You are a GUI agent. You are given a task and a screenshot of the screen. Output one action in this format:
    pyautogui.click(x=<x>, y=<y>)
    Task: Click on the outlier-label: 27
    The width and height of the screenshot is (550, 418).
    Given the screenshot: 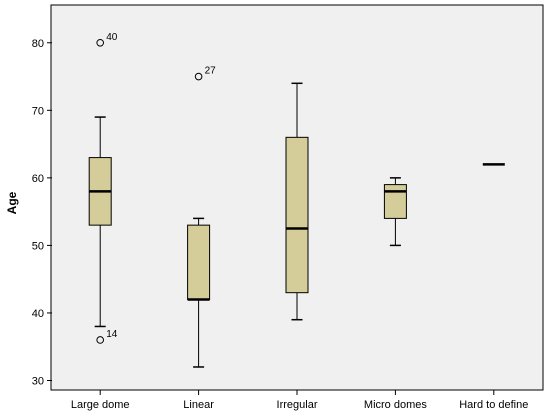 What is the action you would take?
    pyautogui.click(x=211, y=71)
    